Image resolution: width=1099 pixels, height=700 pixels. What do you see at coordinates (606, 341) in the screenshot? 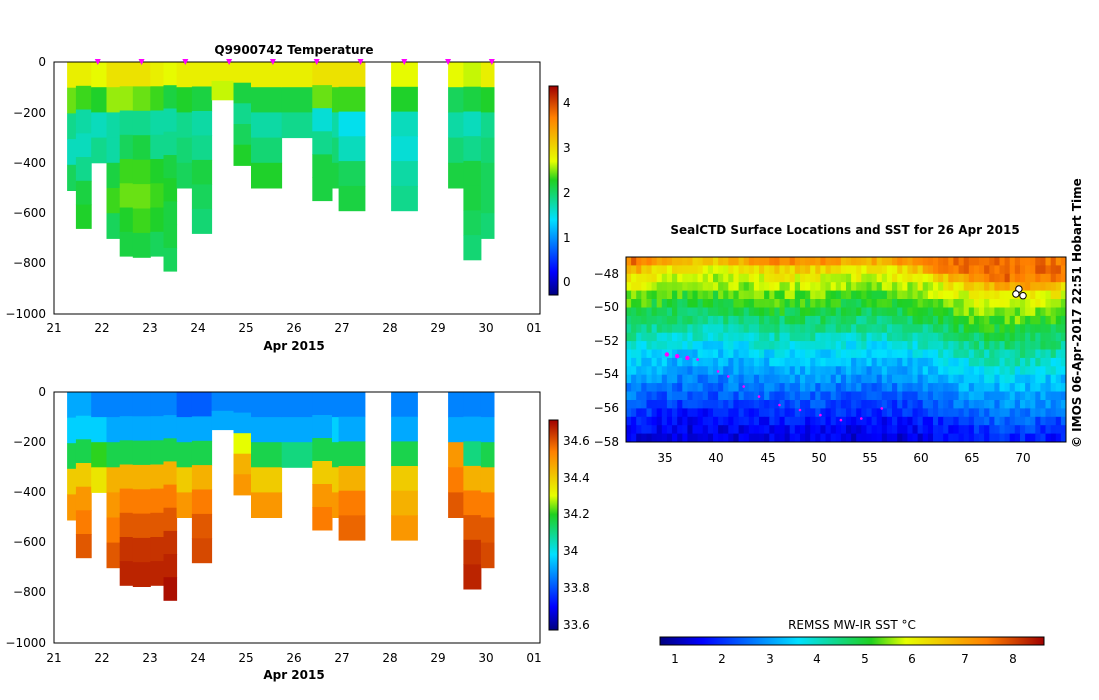
I see `lat-tick-label: −52` at bounding box center [606, 341].